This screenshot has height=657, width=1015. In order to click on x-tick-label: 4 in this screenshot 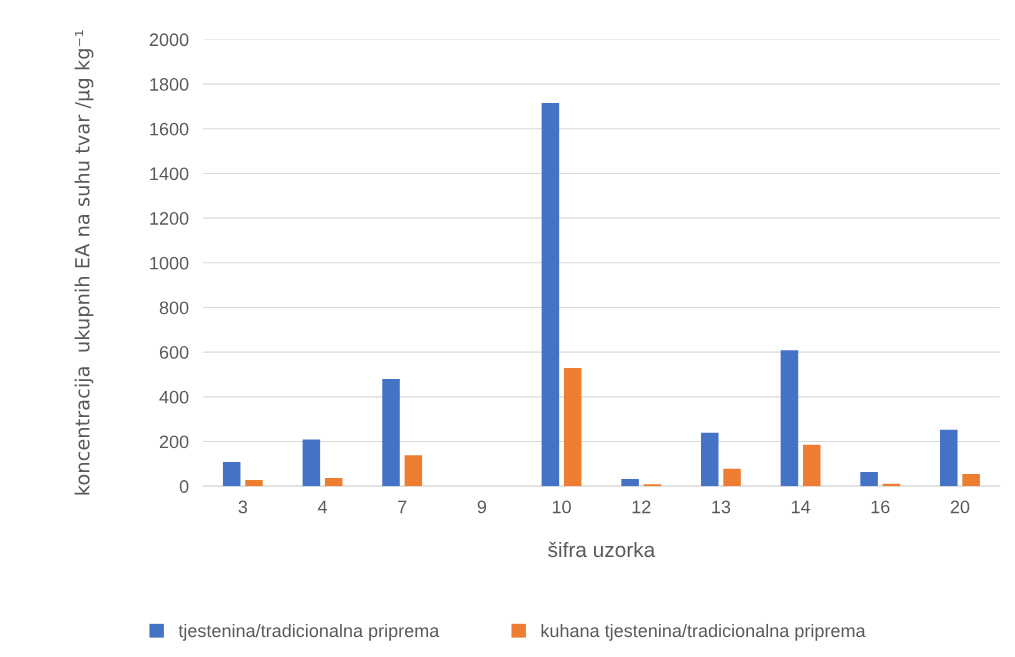, I will do `click(322, 507)`.